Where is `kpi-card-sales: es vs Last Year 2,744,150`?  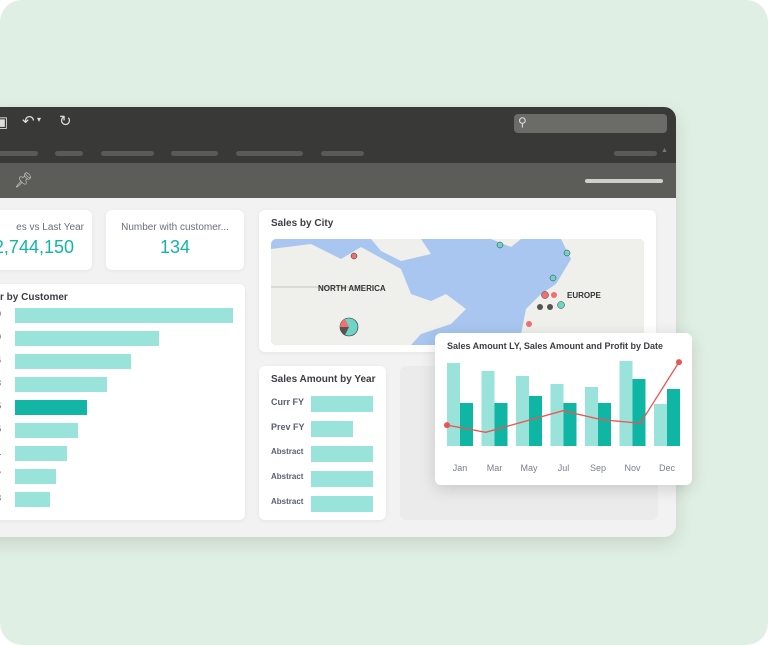
kpi-card-sales: es vs Last Year 2,744,150 is located at coordinates (46, 240).